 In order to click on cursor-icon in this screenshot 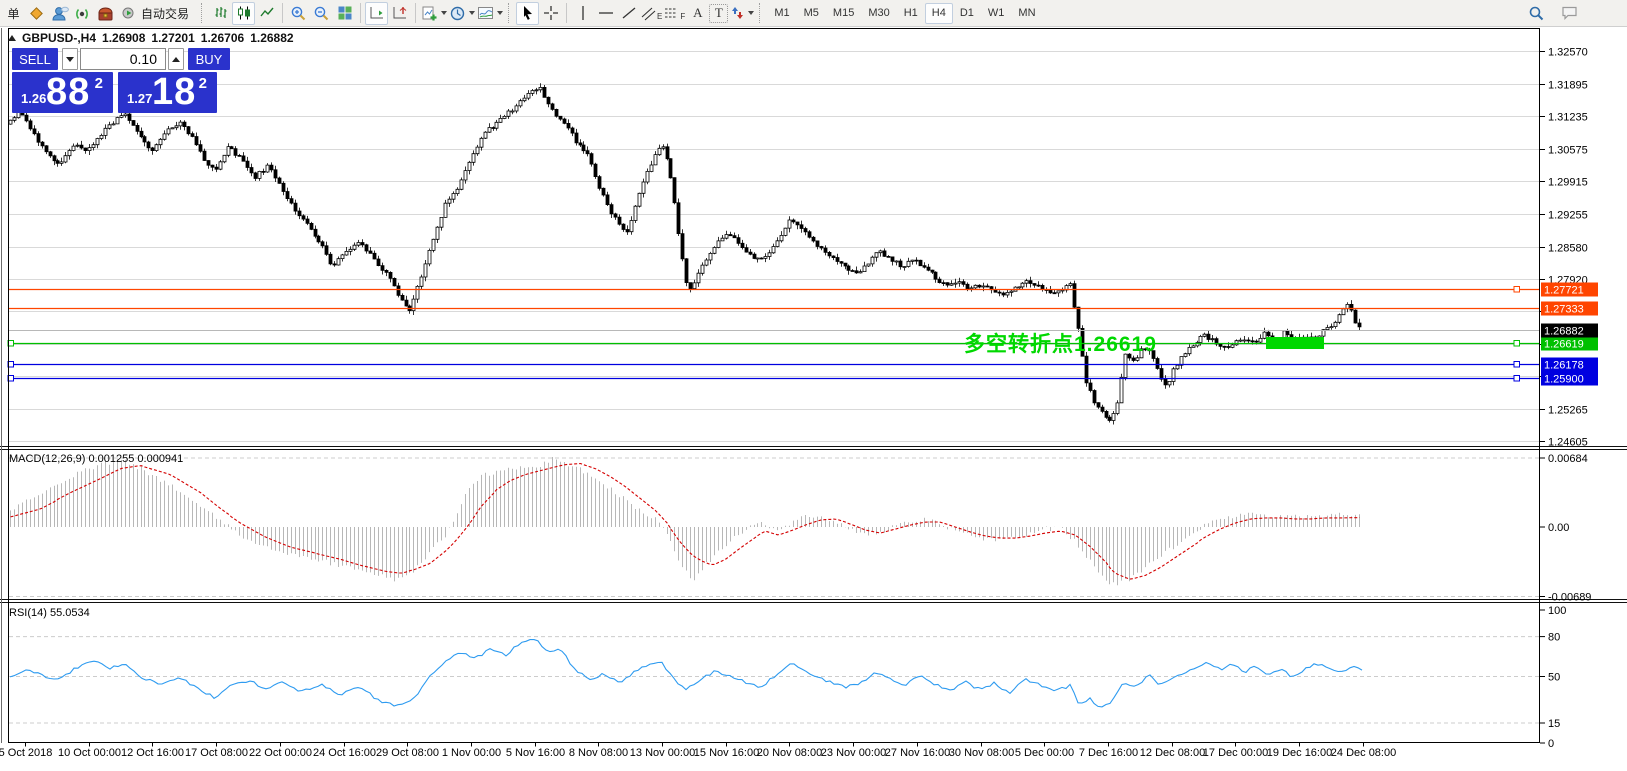, I will do `click(527, 13)`.